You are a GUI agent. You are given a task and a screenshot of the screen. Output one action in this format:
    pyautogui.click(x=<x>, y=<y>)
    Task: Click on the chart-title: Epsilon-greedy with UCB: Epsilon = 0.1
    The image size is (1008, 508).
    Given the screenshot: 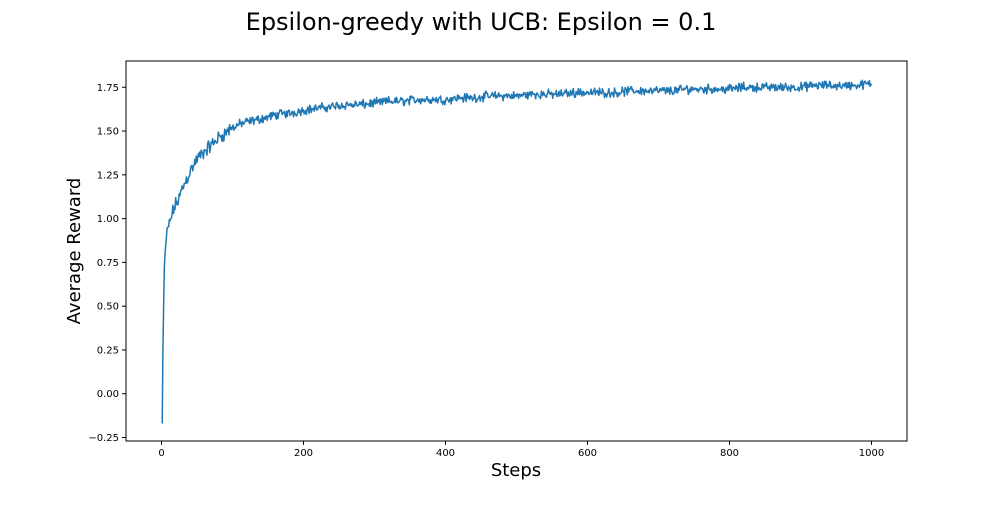 What is the action you would take?
    pyautogui.click(x=481, y=22)
    